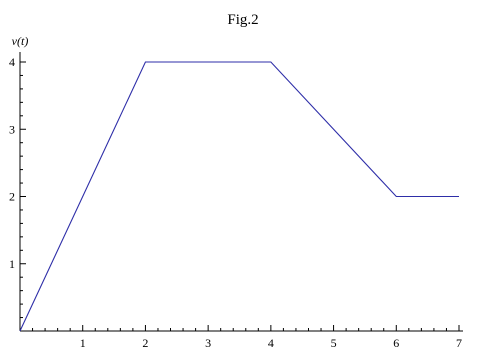 The width and height of the screenshot is (480, 352). I want to click on x-tick-label: 7, so click(459, 343).